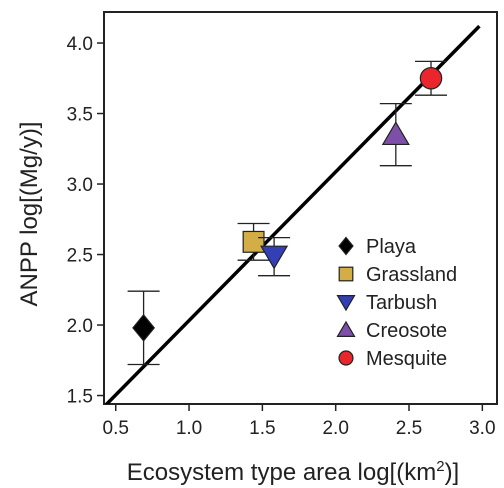 The image size is (504, 488). I want to click on x-tick-label: 3.0, so click(482, 428).